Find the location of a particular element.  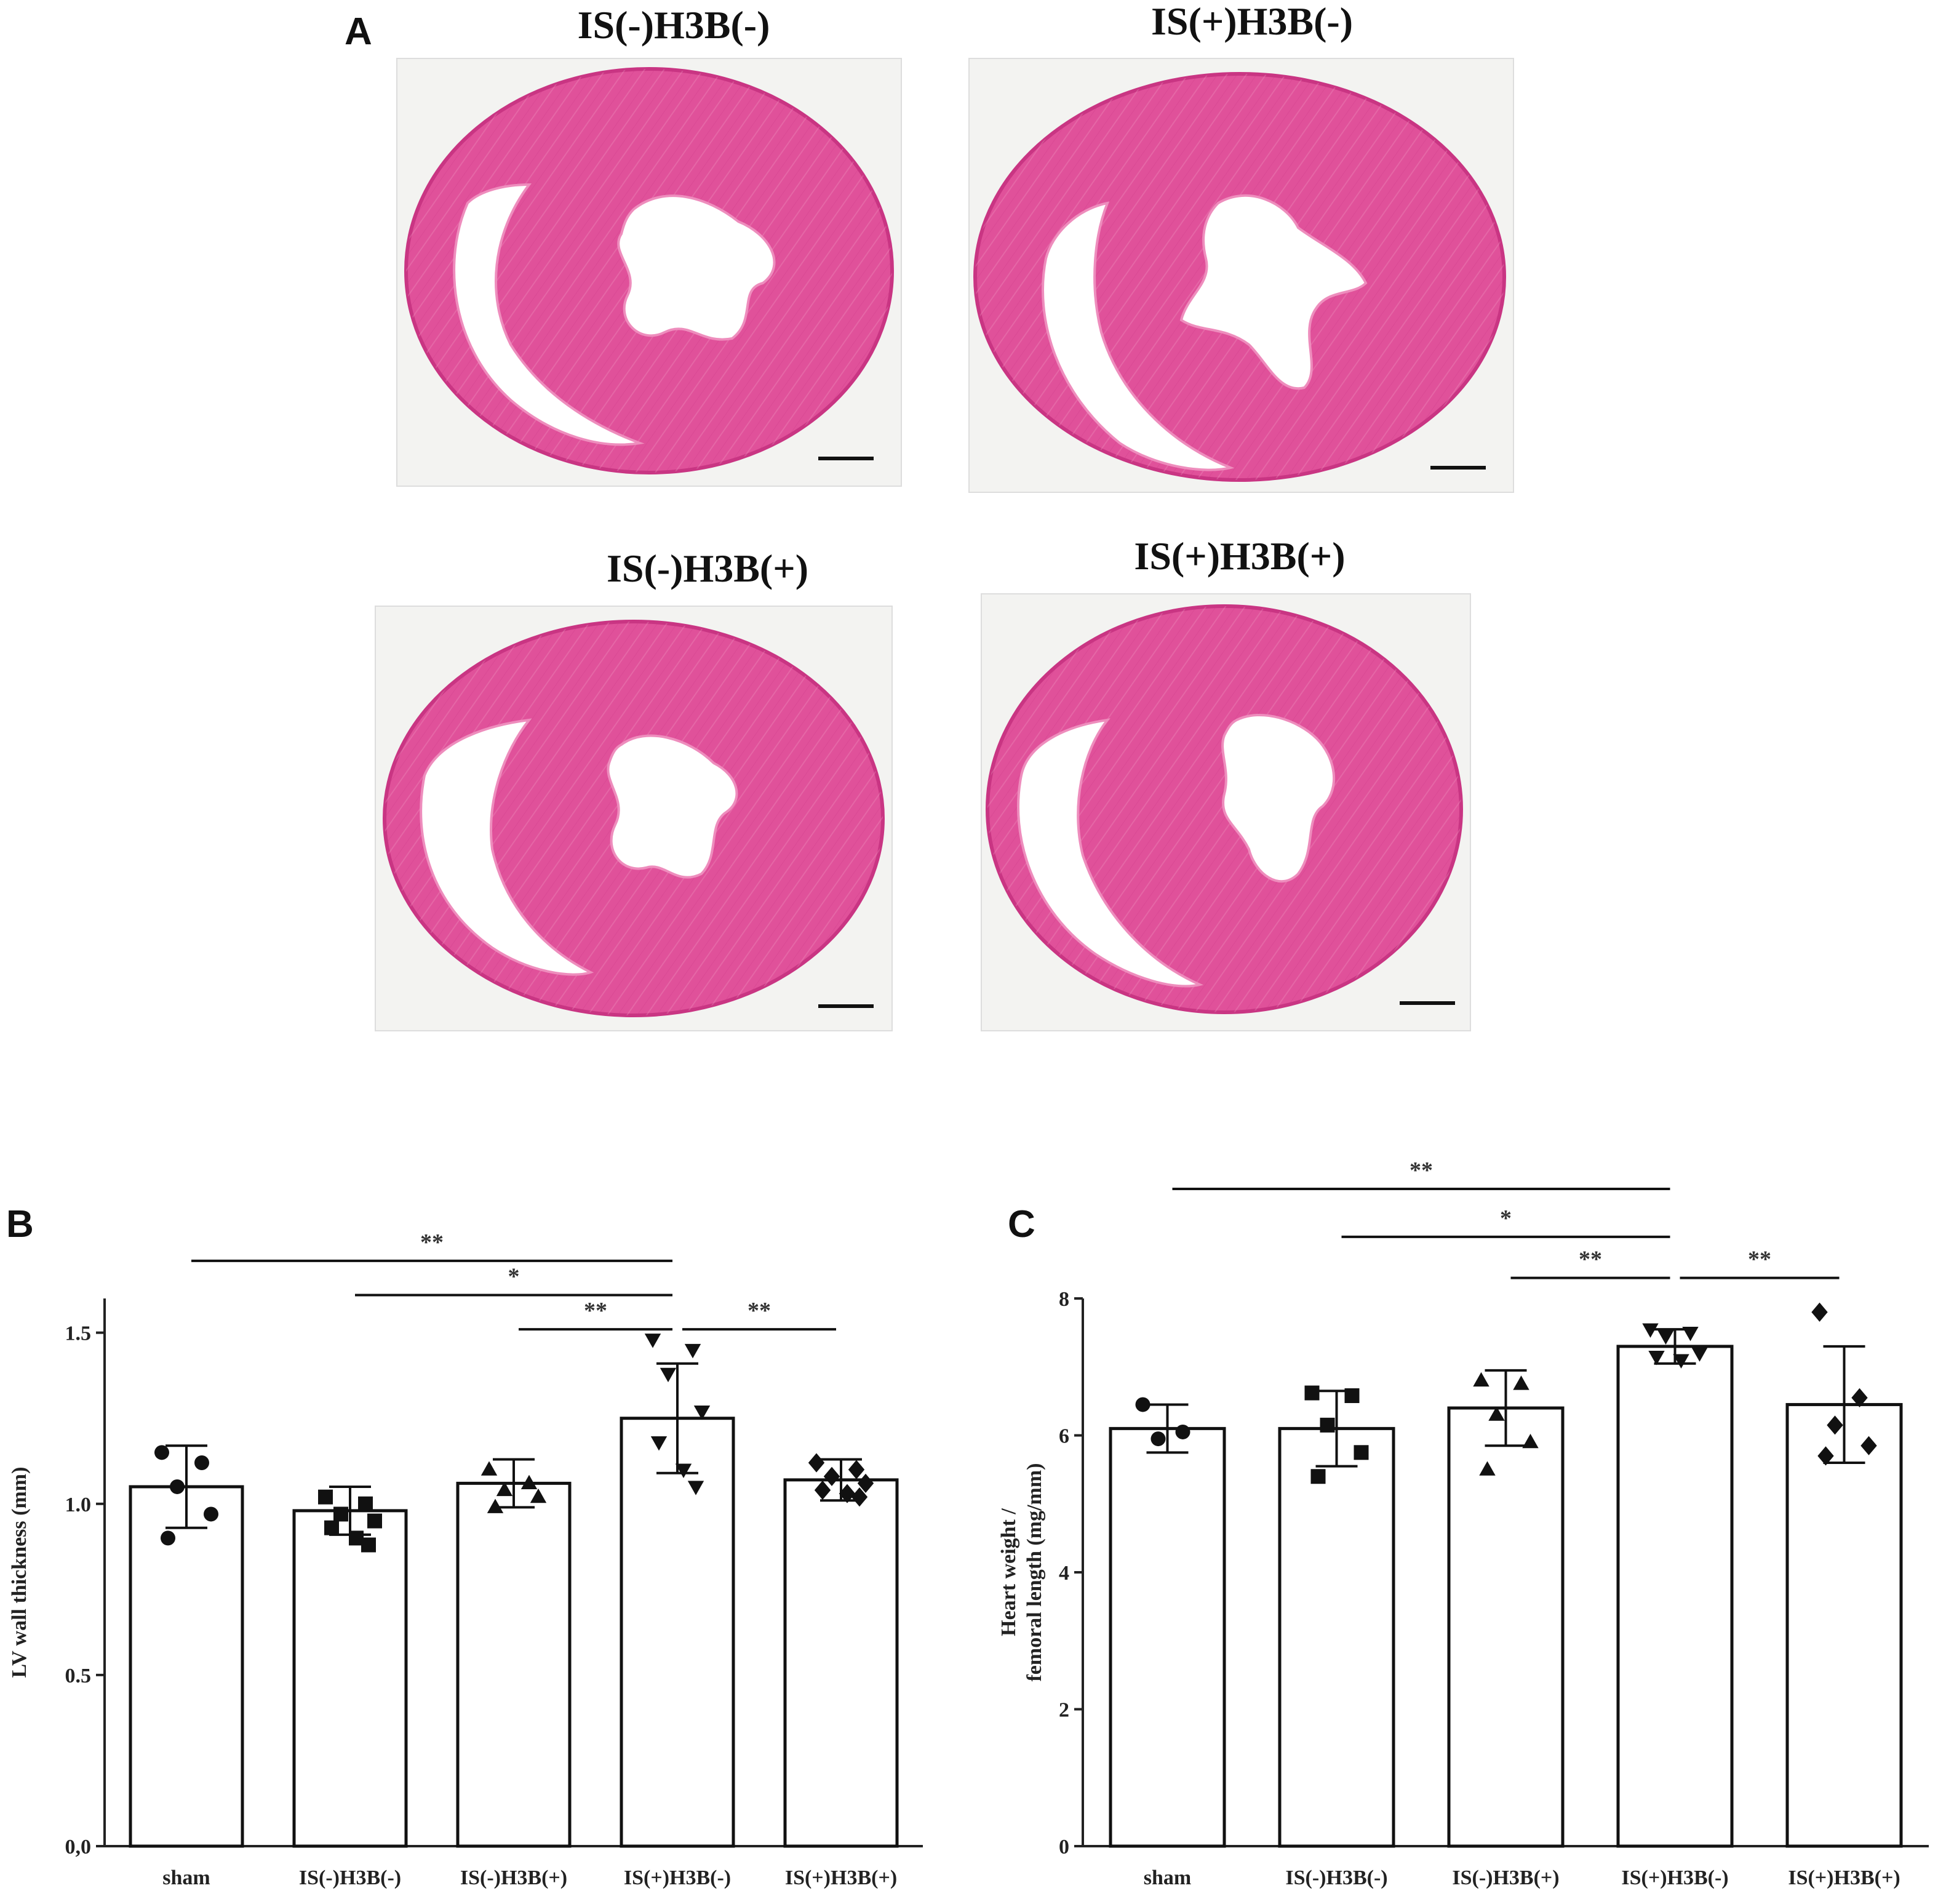

significance-label-3: ** is located at coordinates (1590, 1260).